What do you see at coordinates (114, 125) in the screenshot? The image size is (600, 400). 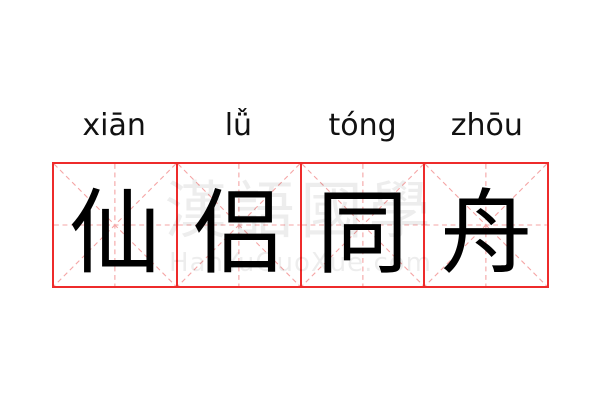 I see `pinyin-1: xiān` at bounding box center [114, 125].